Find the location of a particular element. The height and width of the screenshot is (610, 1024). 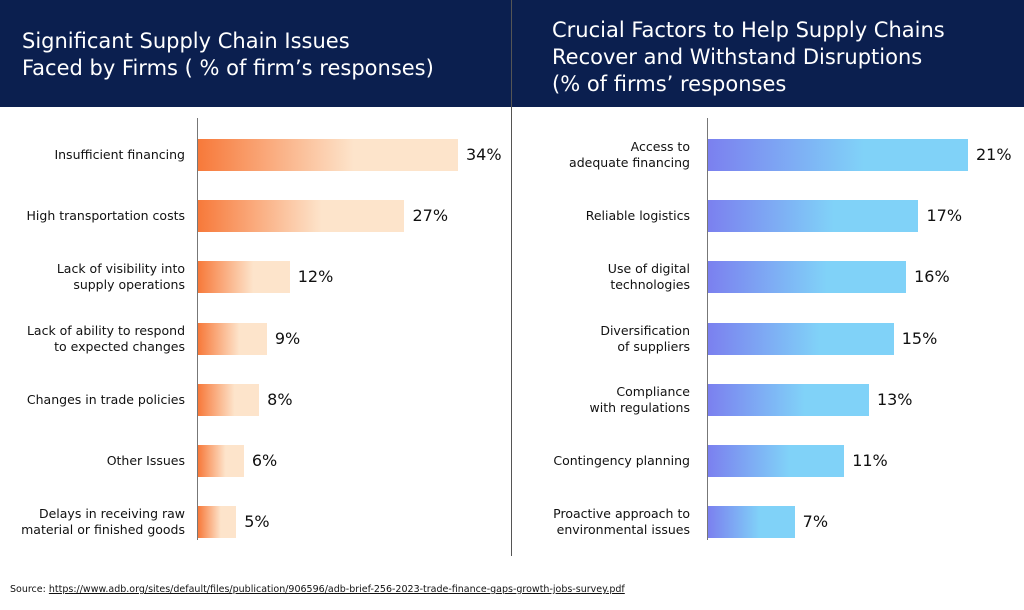

value-label: 8% is located at coordinates (280, 399).